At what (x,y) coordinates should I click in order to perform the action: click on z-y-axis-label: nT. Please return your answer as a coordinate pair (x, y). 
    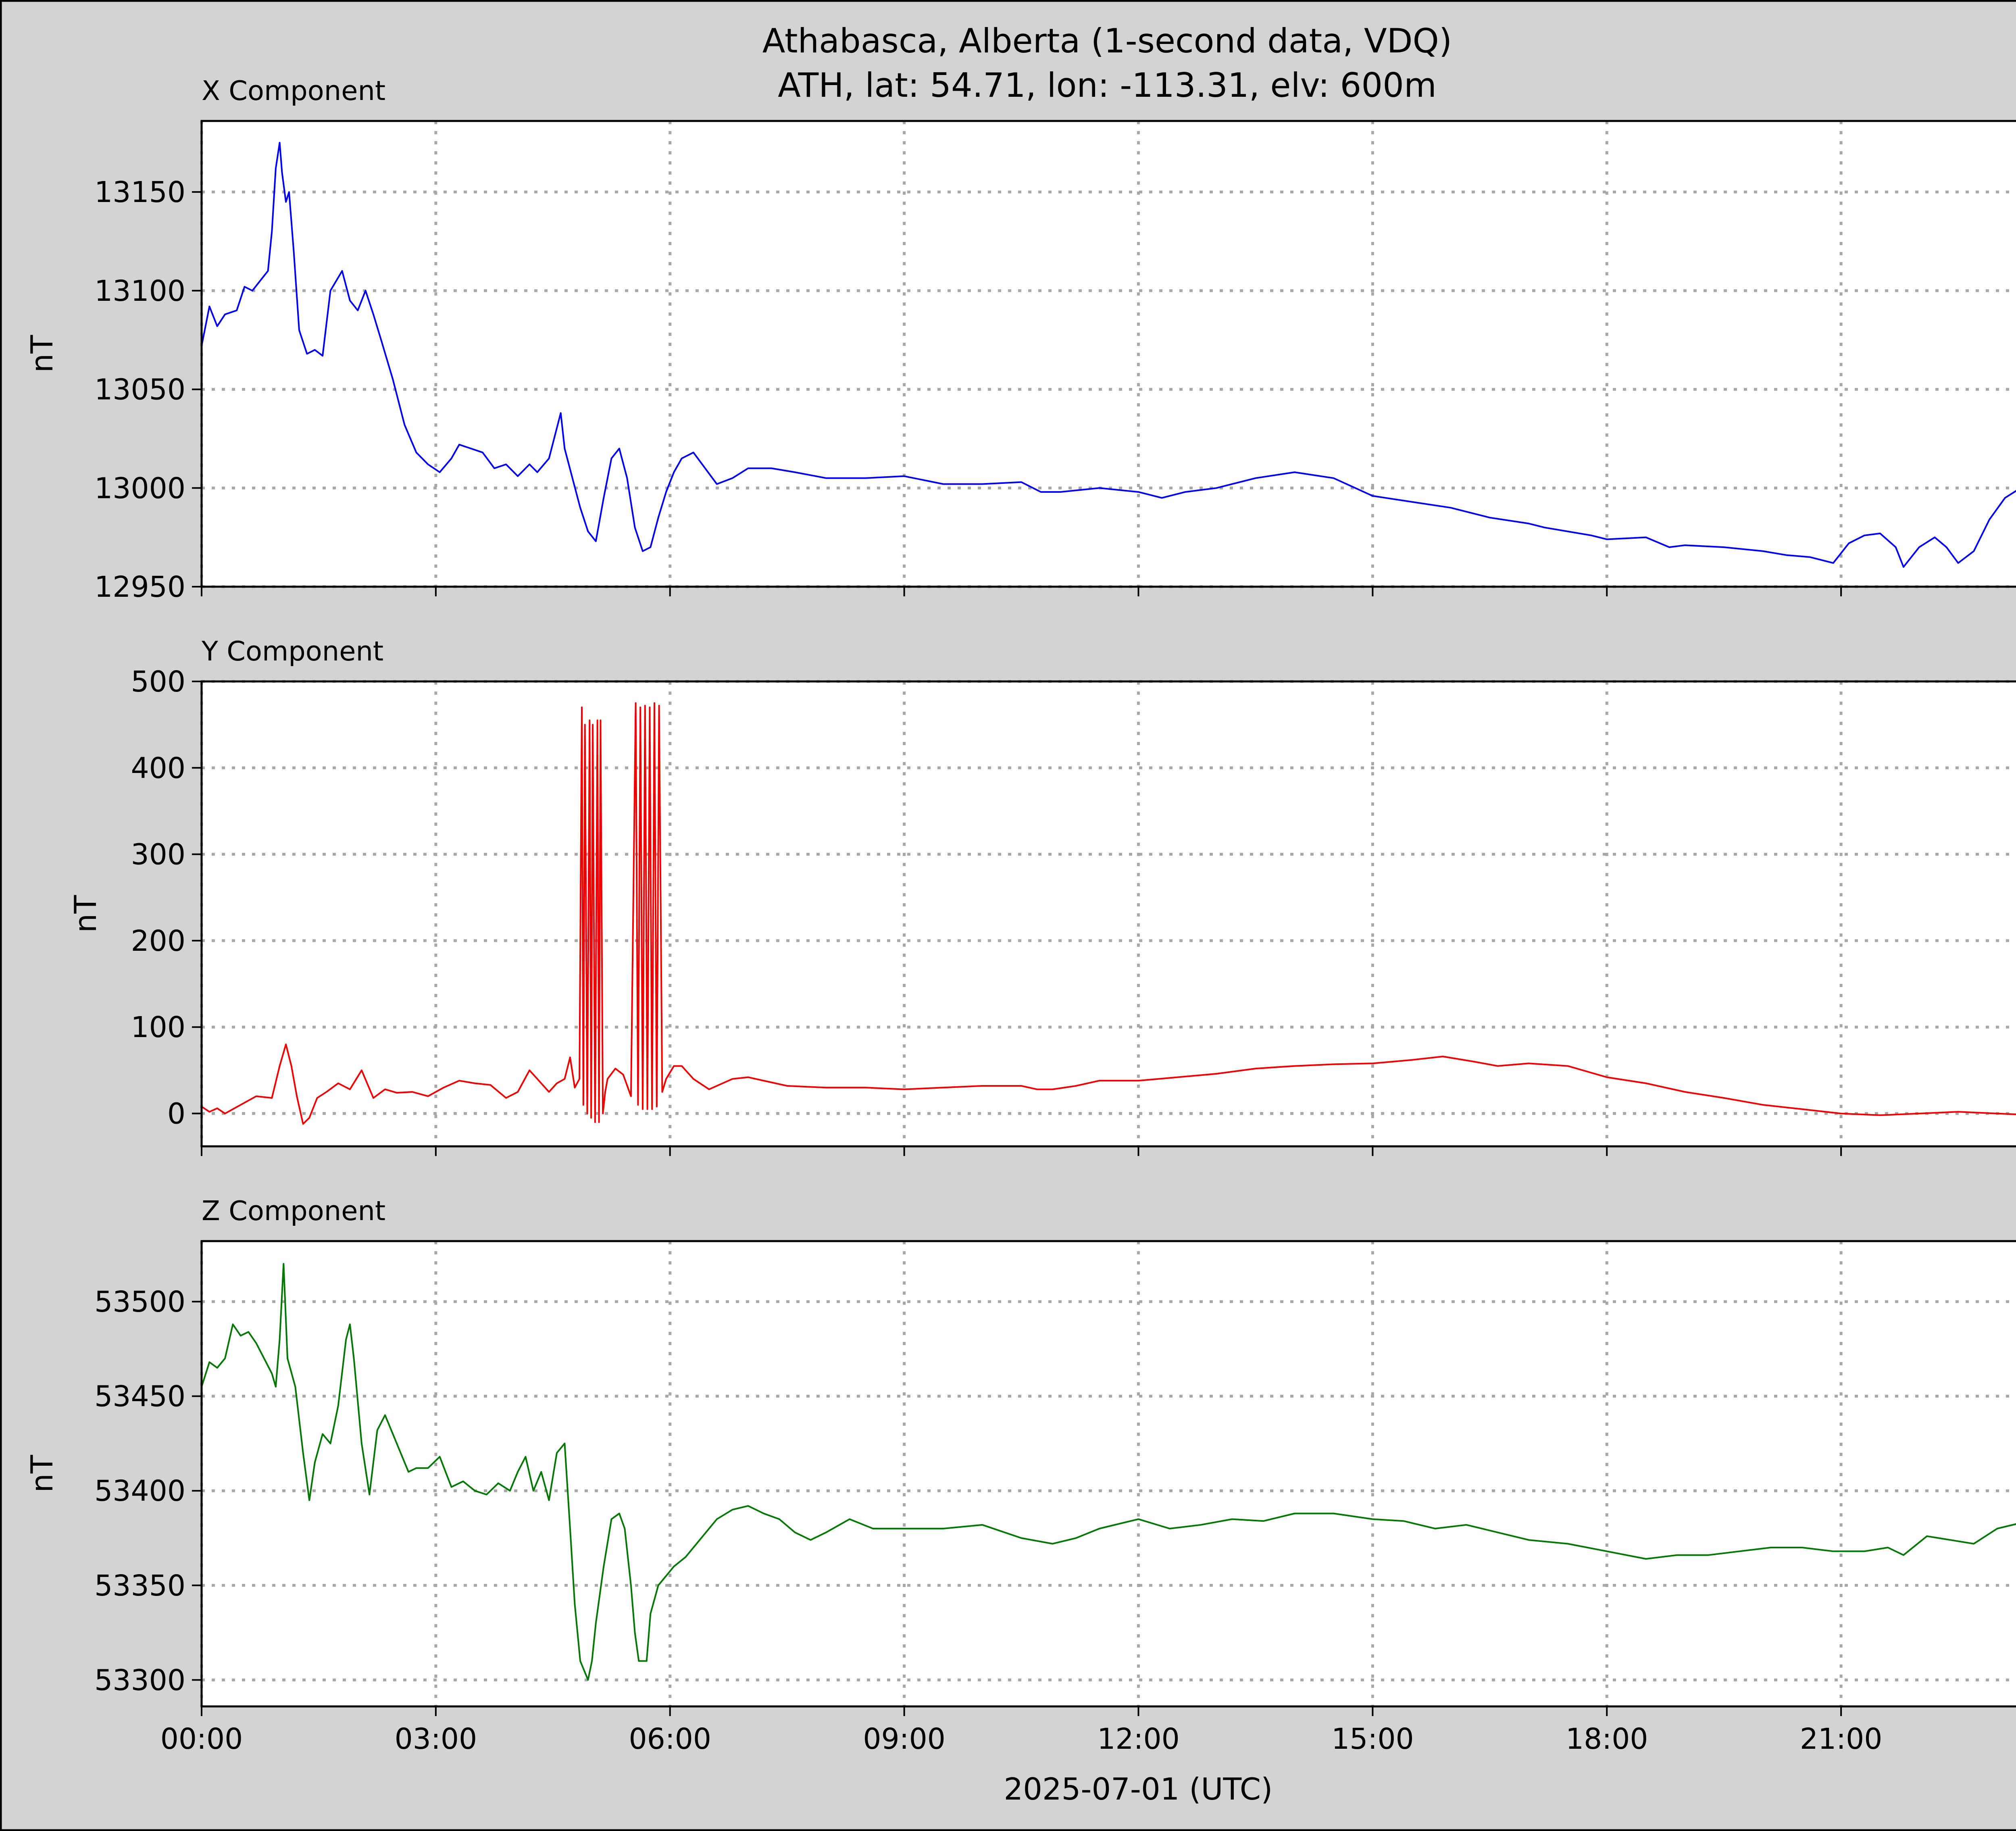
    Looking at the image, I should click on (42, 1473).